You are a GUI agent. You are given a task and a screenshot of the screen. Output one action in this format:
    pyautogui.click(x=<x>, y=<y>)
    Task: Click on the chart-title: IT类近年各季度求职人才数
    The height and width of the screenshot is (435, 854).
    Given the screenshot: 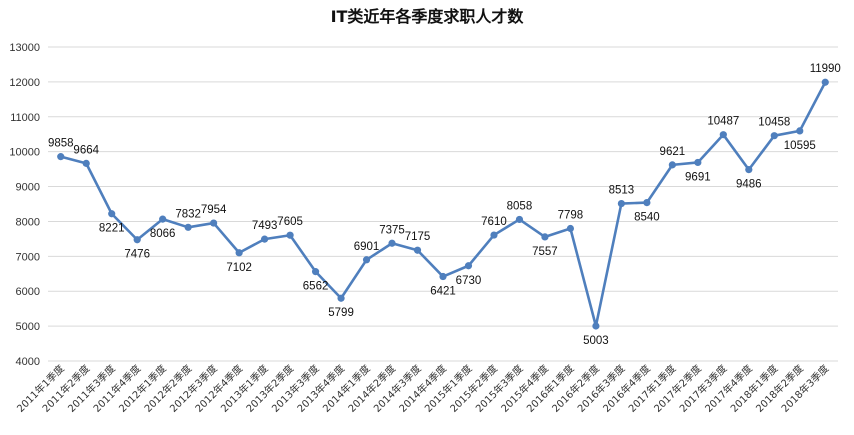 What is the action you would take?
    pyautogui.click(x=428, y=16)
    